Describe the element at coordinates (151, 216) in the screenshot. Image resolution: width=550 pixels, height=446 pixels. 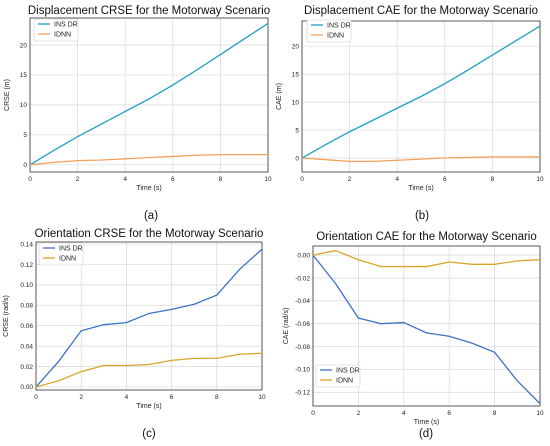
I see `panel-caption: (a)` at that location.